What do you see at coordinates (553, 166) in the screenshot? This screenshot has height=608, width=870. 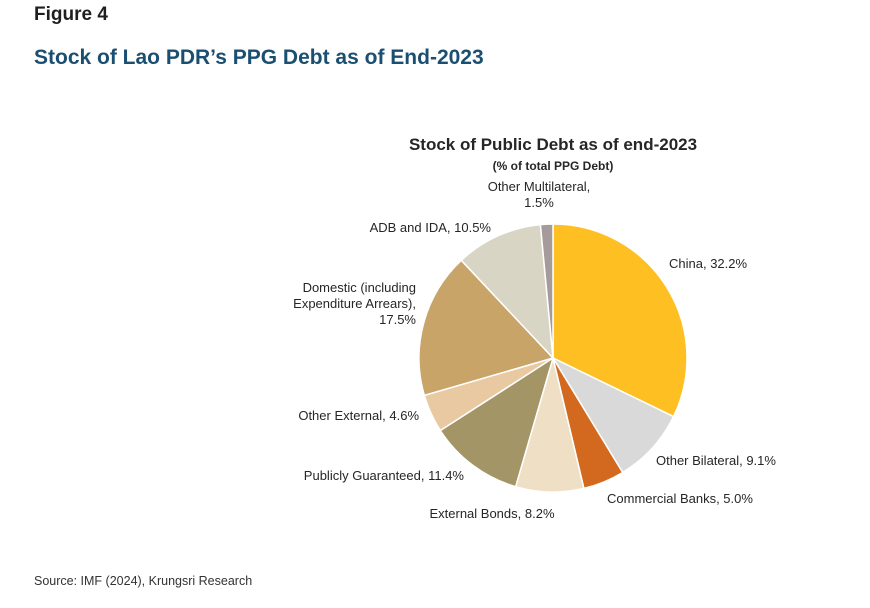 I see `chart-subtitle: (% of total PPG Debt)` at bounding box center [553, 166].